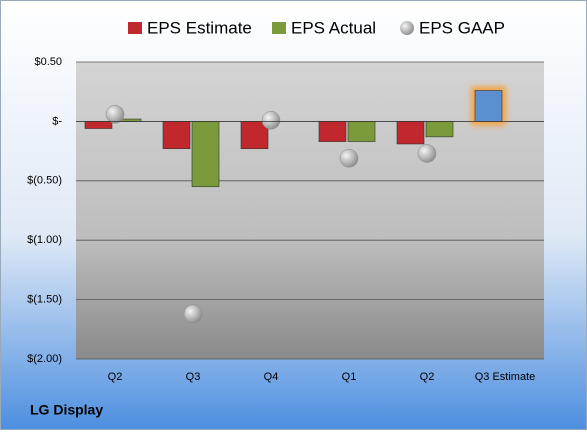 This screenshot has width=587, height=435. What do you see at coordinates (66, 410) in the screenshot?
I see `caption: LG Display` at bounding box center [66, 410].